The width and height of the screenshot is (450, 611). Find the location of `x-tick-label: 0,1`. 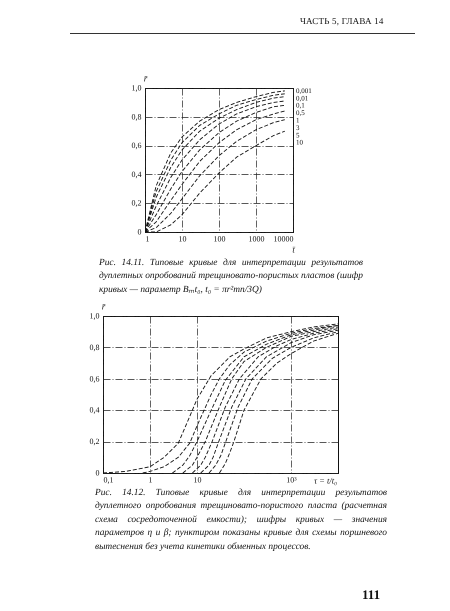

x-tick-label: 0,1 is located at coordinates (109, 480).